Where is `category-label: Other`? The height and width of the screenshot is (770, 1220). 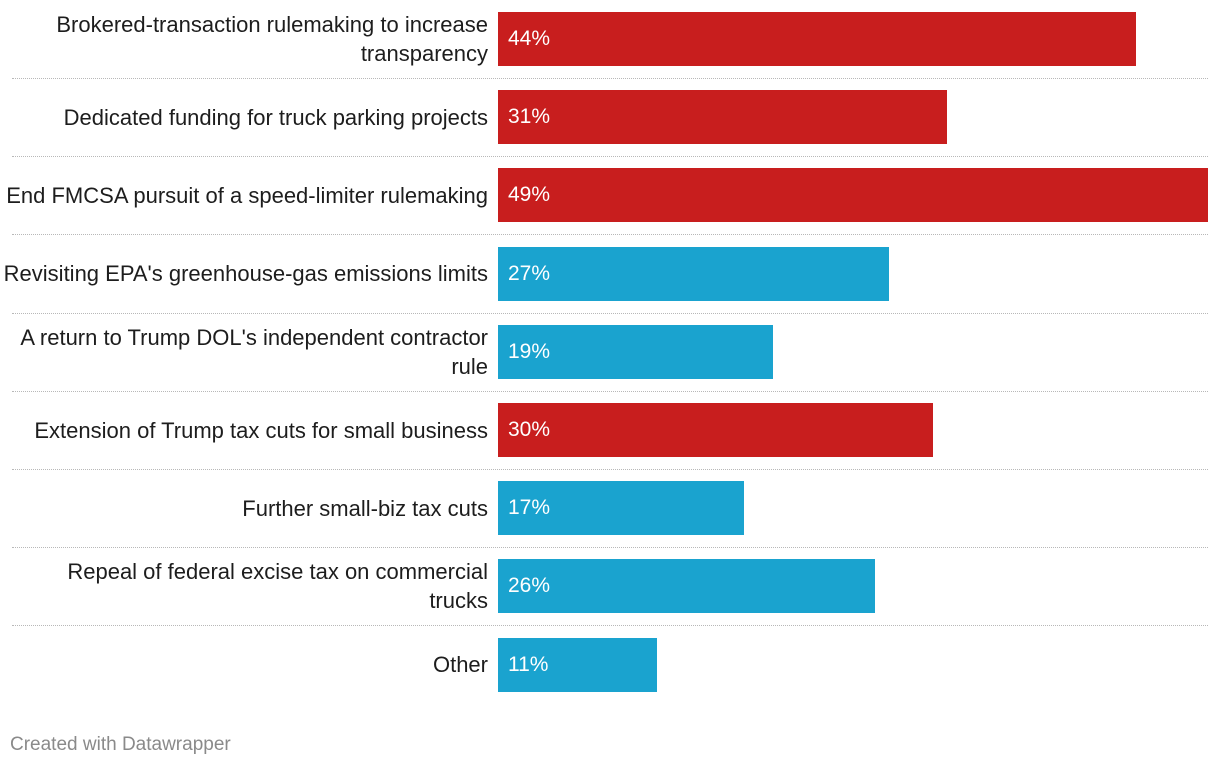 category-label: Other is located at coordinates (460, 665).